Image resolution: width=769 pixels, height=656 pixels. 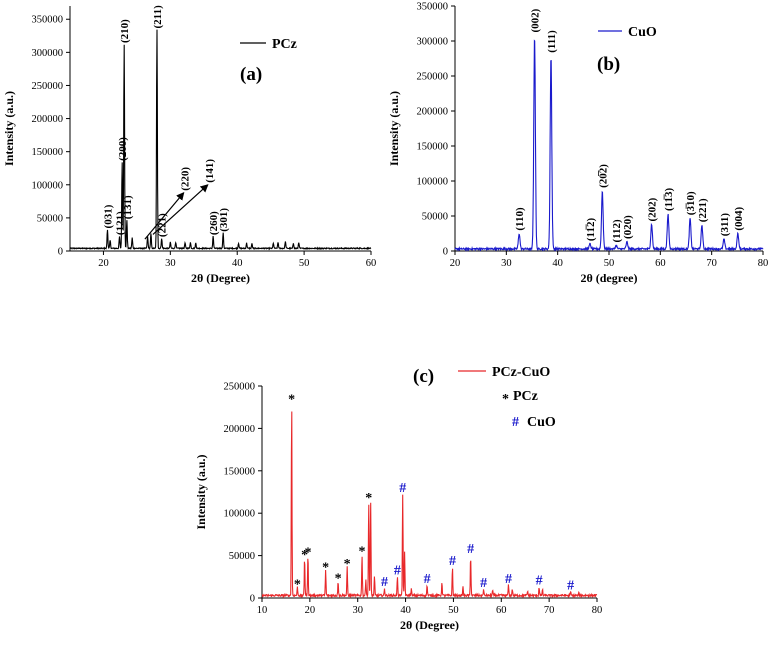 I want to click on peak-label: (210), so click(x=125, y=31).